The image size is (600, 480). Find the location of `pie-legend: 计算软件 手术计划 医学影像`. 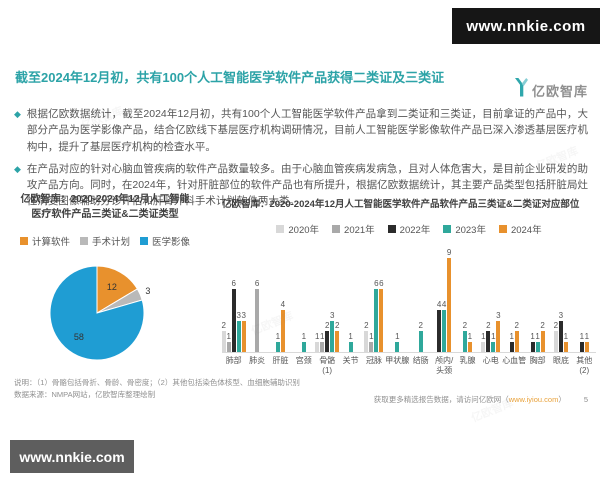

pie-legend: 计算软件 手术计划 医学影像 is located at coordinates (105, 241).